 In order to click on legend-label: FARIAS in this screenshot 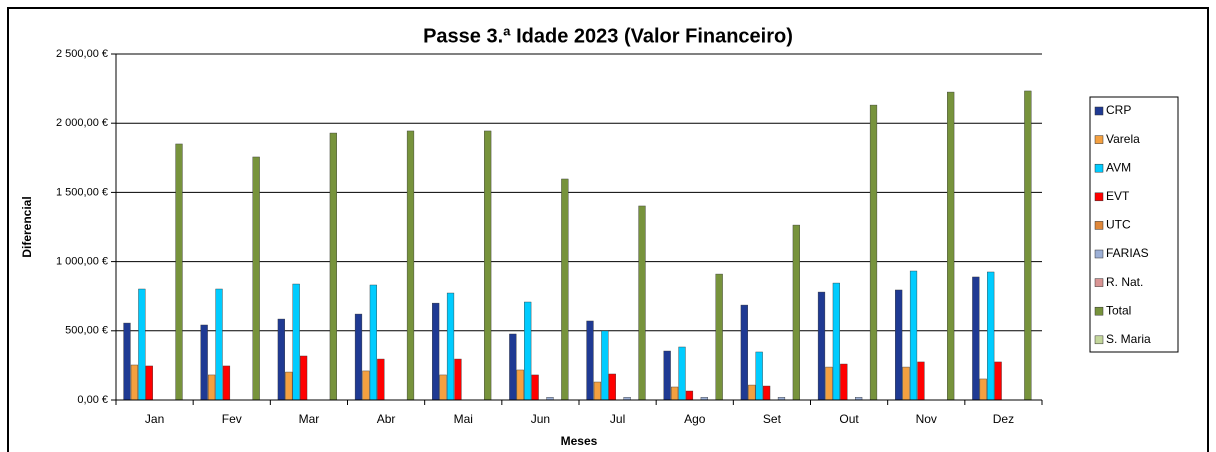, I will do `click(1127, 253)`.